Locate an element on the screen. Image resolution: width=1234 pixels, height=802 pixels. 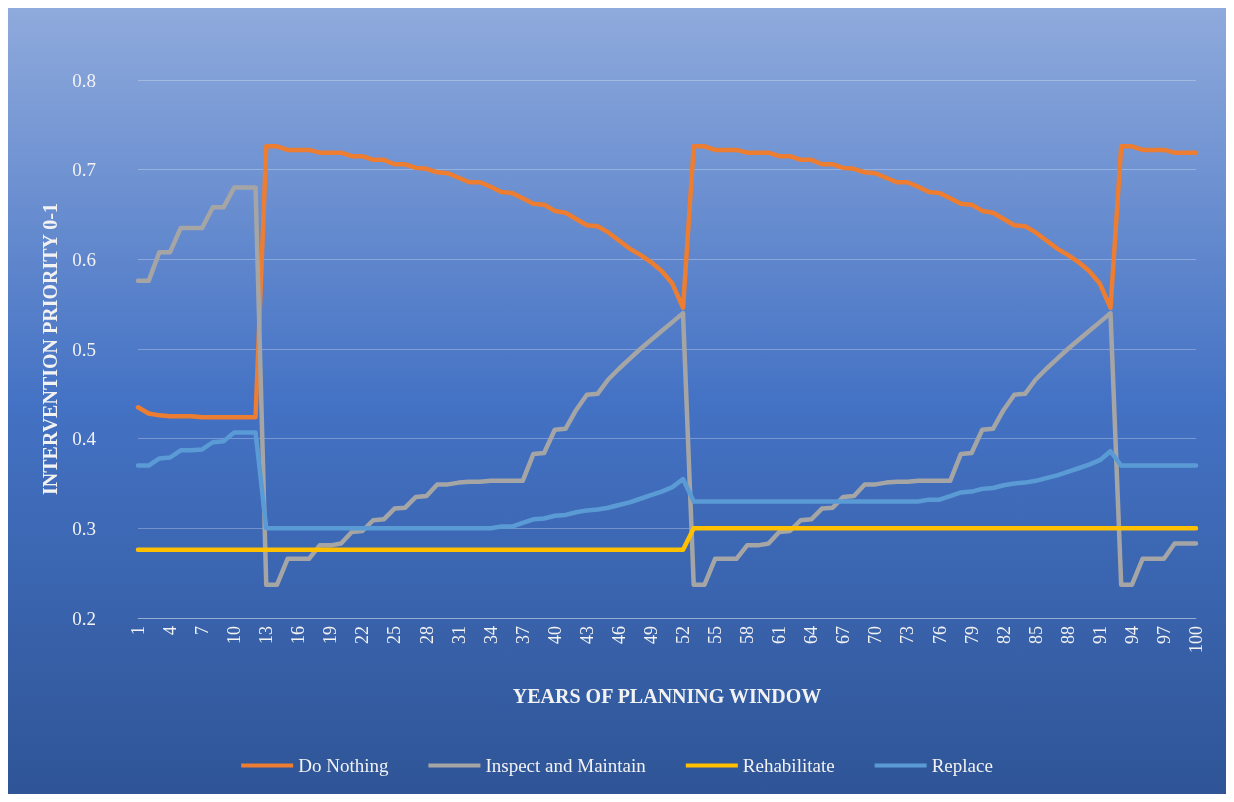
y-tick-label: 0.2 is located at coordinates (84, 618).